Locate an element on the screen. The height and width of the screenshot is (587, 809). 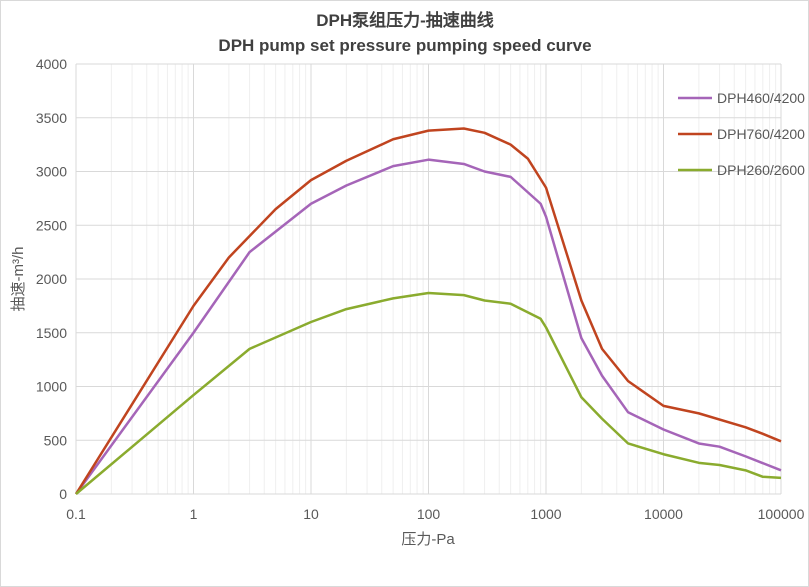
x-tick-label: 10 is located at coordinates (311, 514).